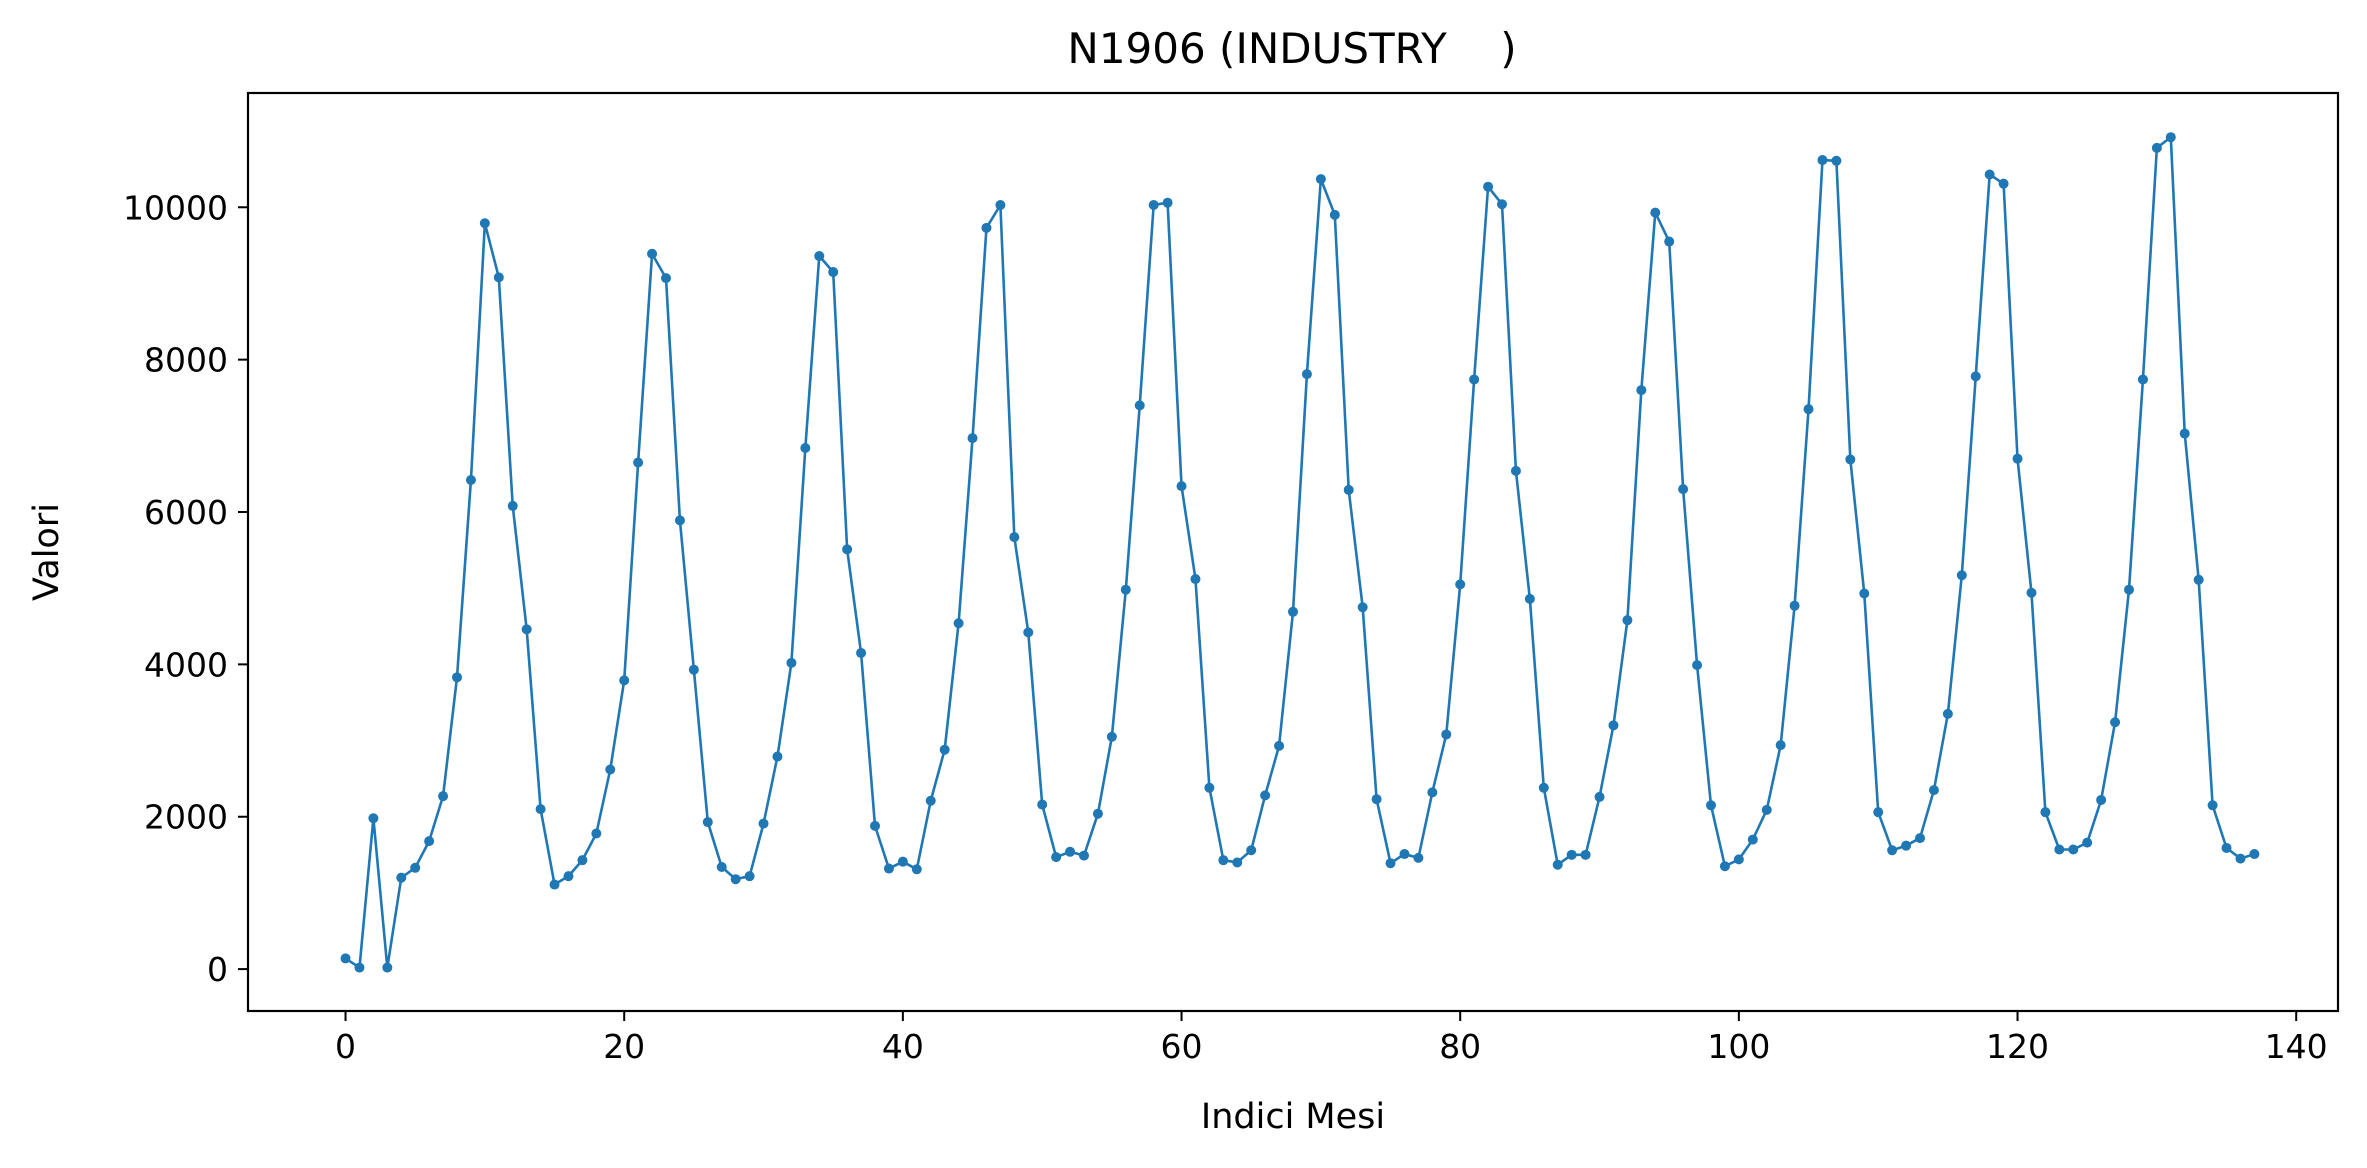 Image resolution: width=2367 pixels, height=1168 pixels. I want to click on x-tick-label: 0, so click(345, 1046).